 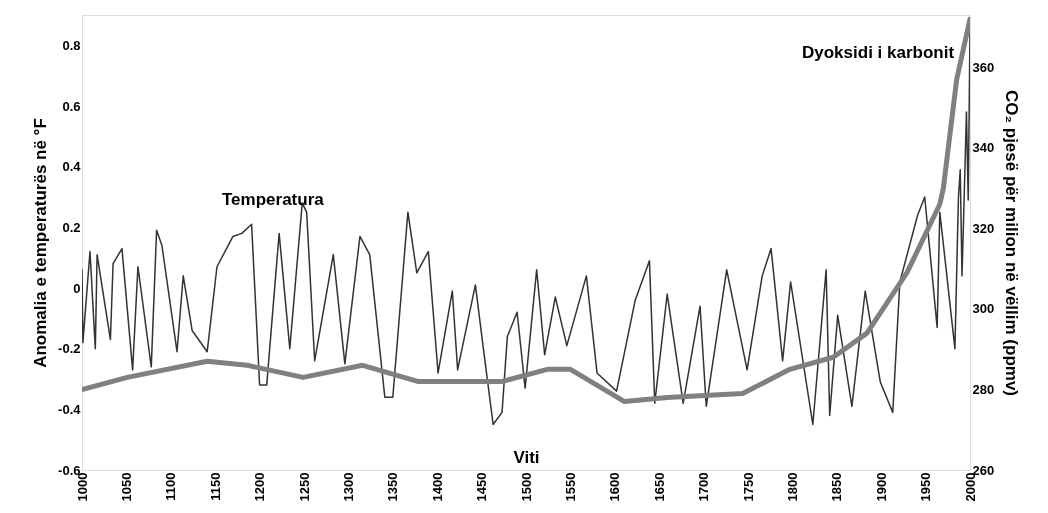 I want to click on x-tick-label: 1700, so click(x=704, y=487).